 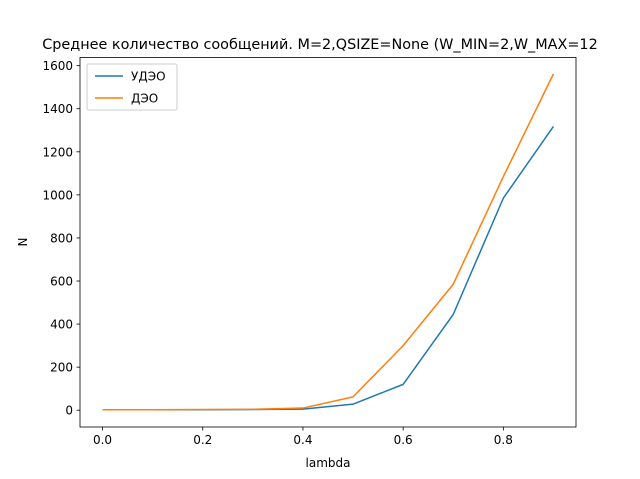 I want to click on y-tick-label: 400, so click(x=61, y=325).